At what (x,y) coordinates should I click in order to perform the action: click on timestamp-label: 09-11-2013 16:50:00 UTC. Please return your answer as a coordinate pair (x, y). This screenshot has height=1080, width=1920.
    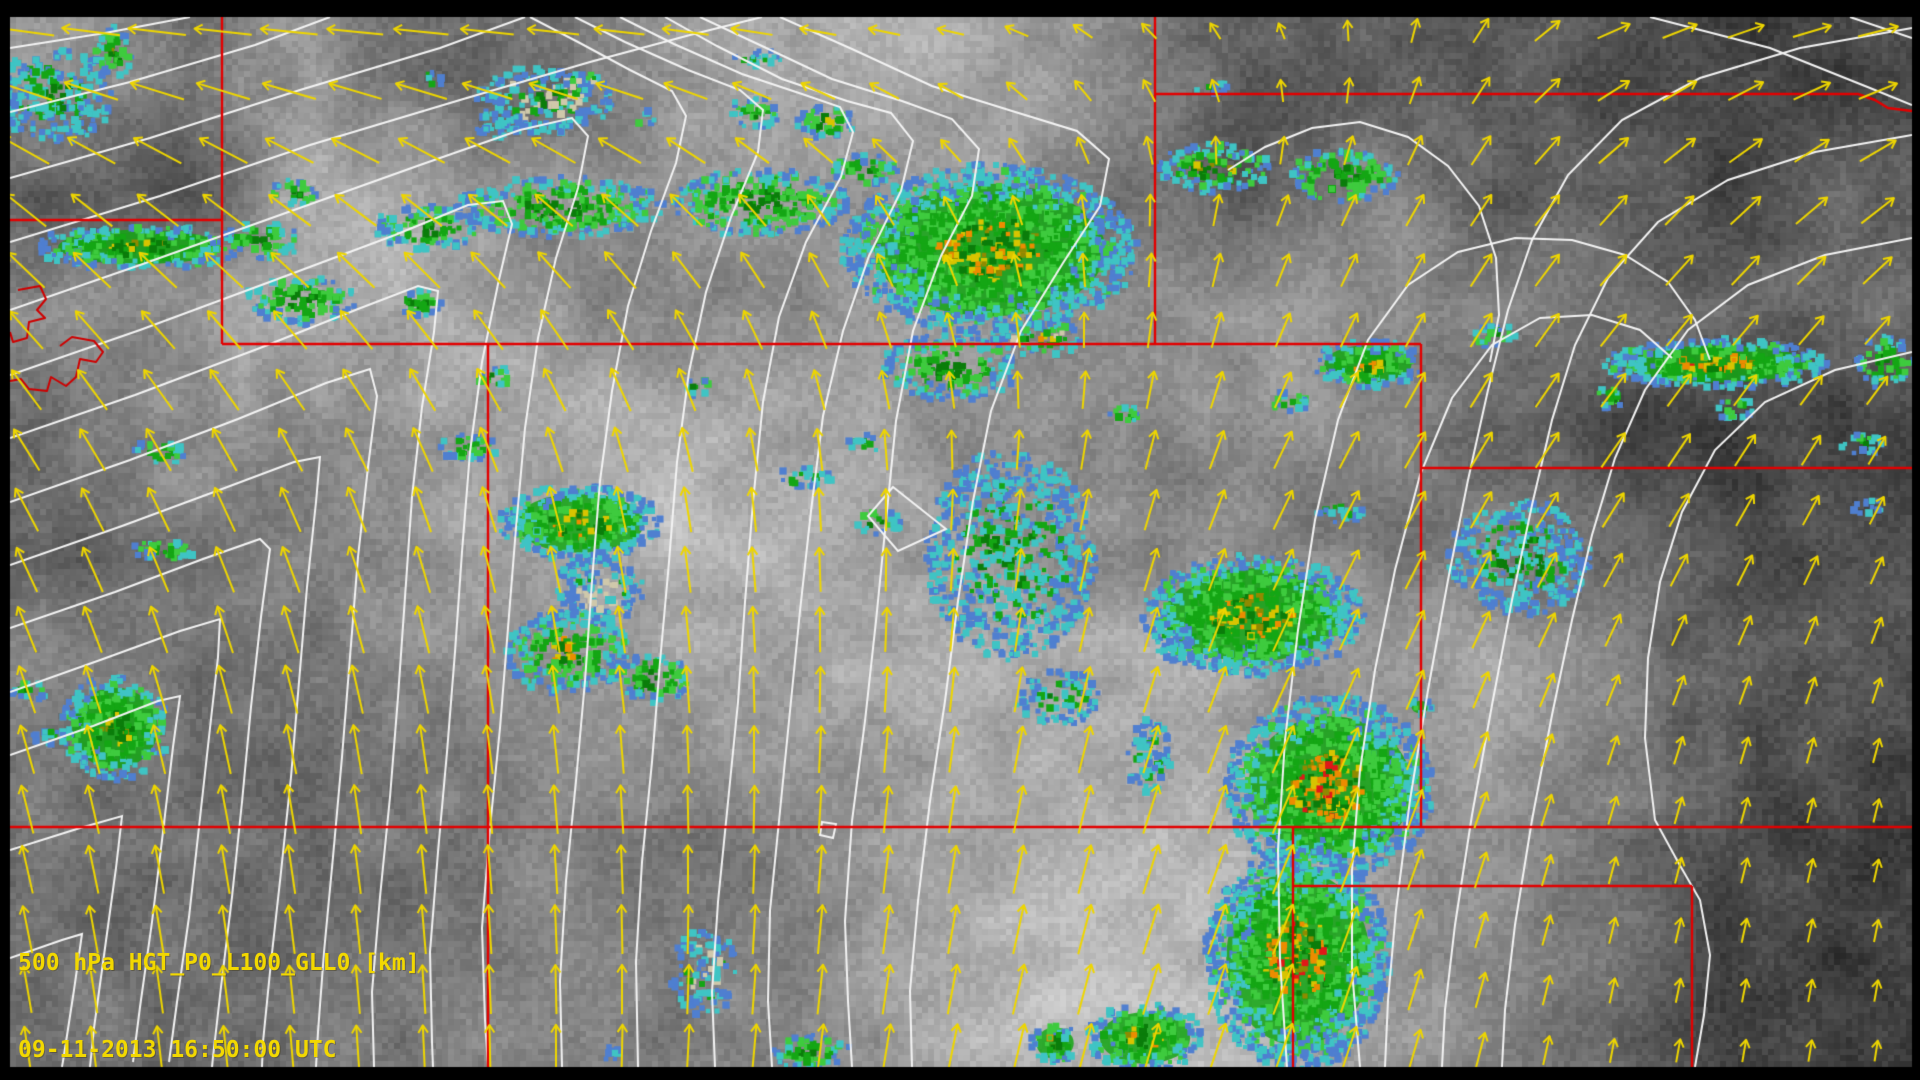
    Looking at the image, I should click on (177, 1050).